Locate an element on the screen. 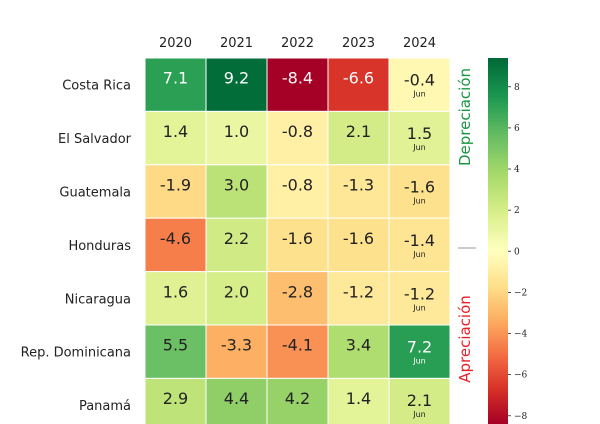 Image resolution: width=600 pixels, height=424 pixels. cell-value-label: 4.4 is located at coordinates (236, 398).